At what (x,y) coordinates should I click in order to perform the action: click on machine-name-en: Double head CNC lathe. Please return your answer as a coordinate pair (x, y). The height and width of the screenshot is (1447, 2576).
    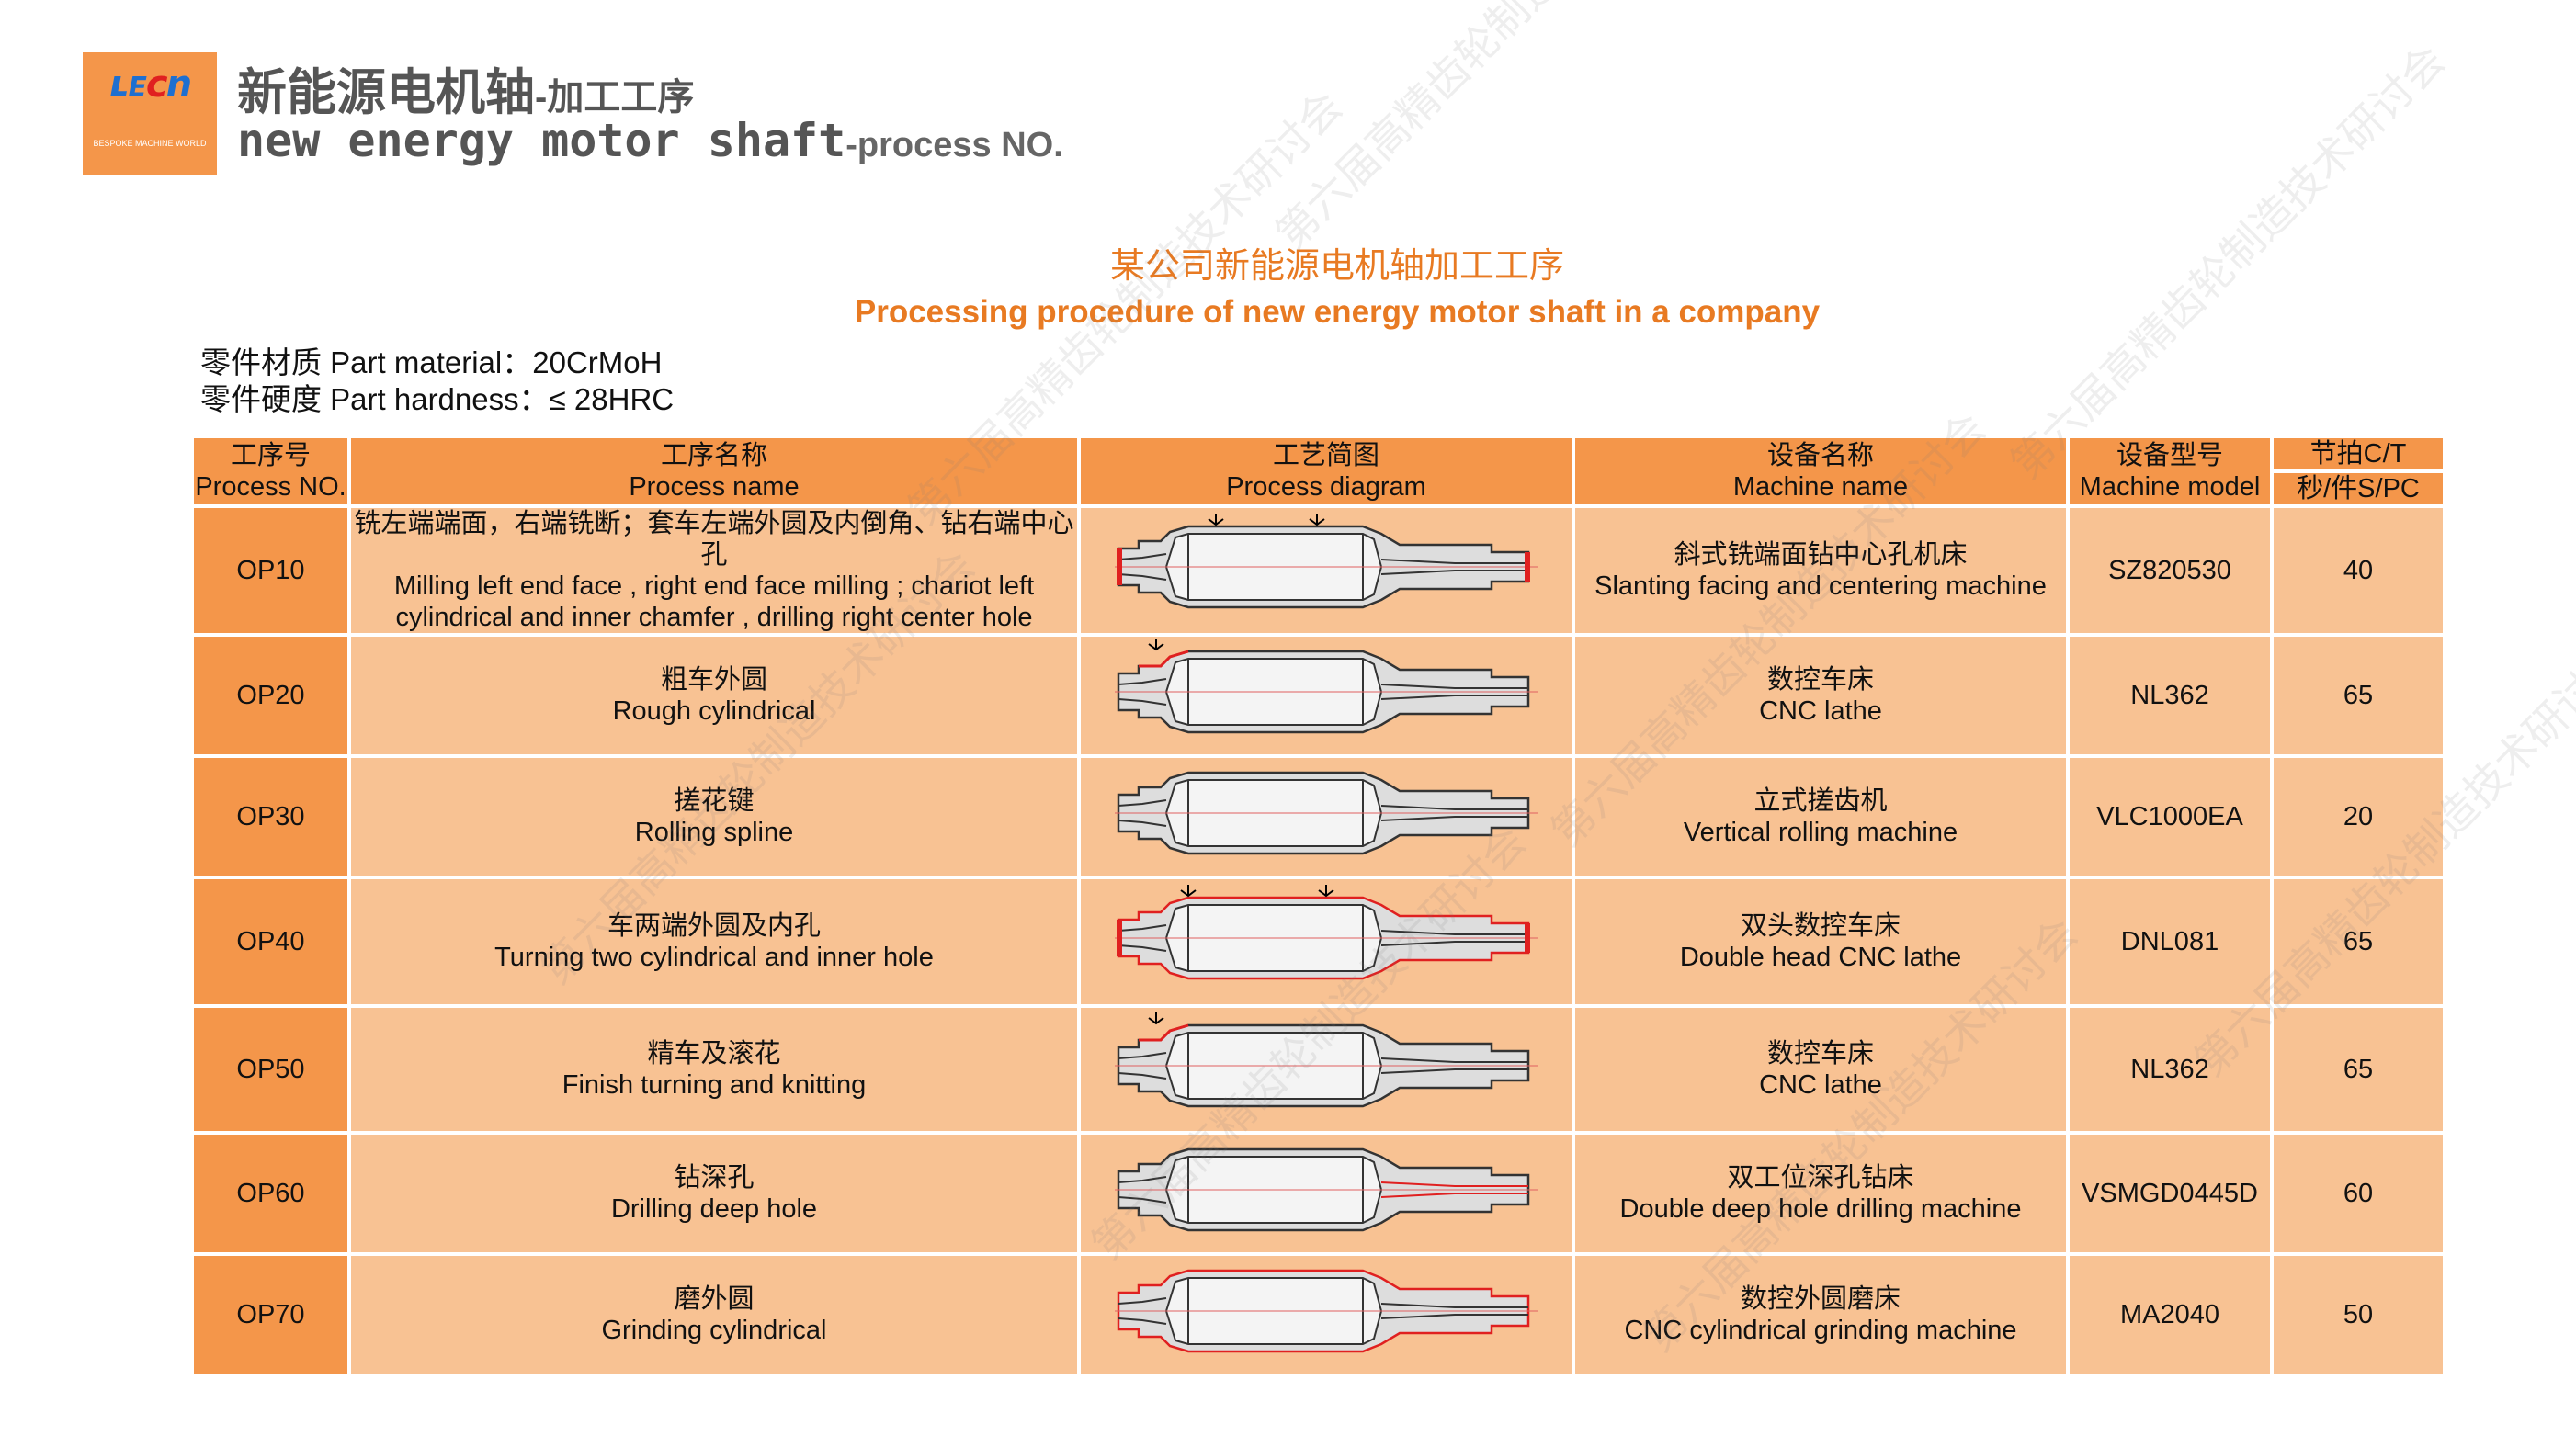
    Looking at the image, I should click on (1821, 957).